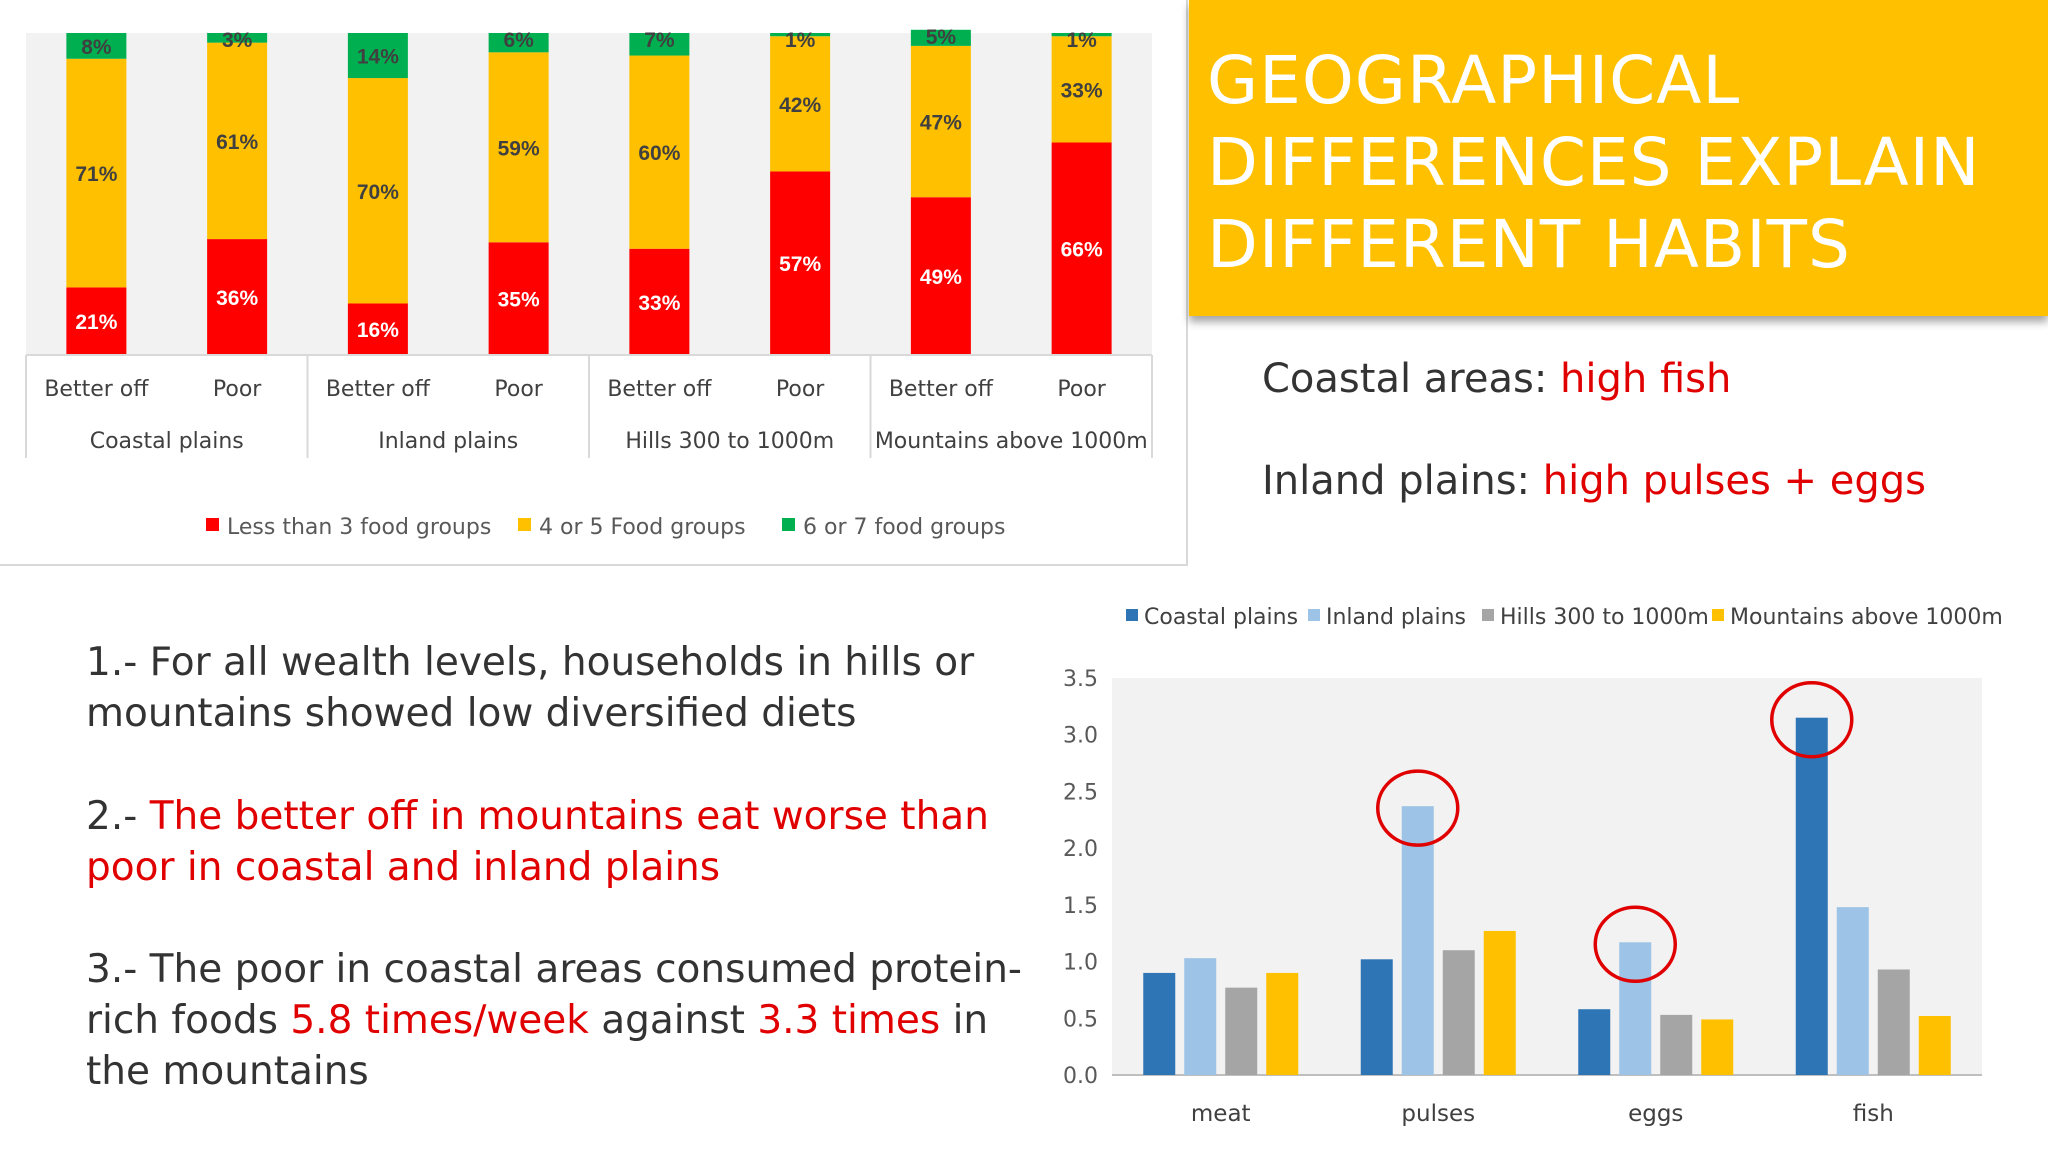 Image resolution: width=2048 pixels, height=1152 pixels. I want to click on note-coastal-prefix: Coastal areas:, so click(1411, 379).